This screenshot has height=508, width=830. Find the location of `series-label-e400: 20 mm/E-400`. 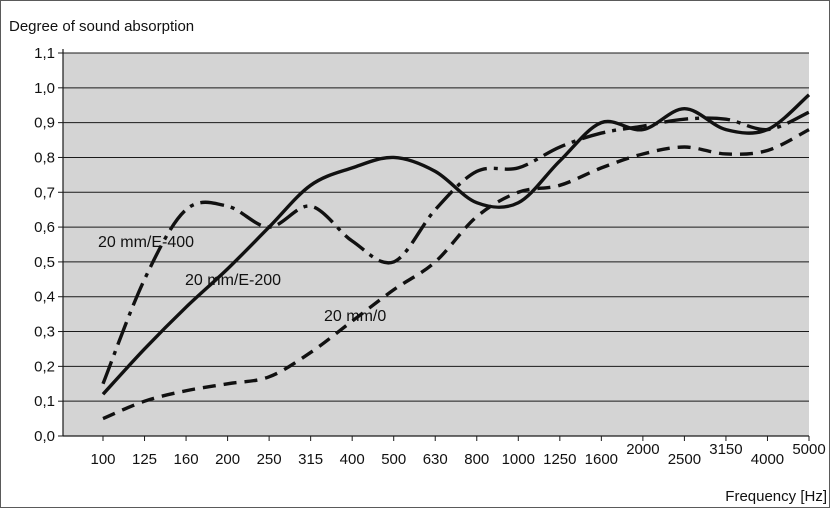

series-label-e400: 20 mm/E-400 is located at coordinates (146, 242).